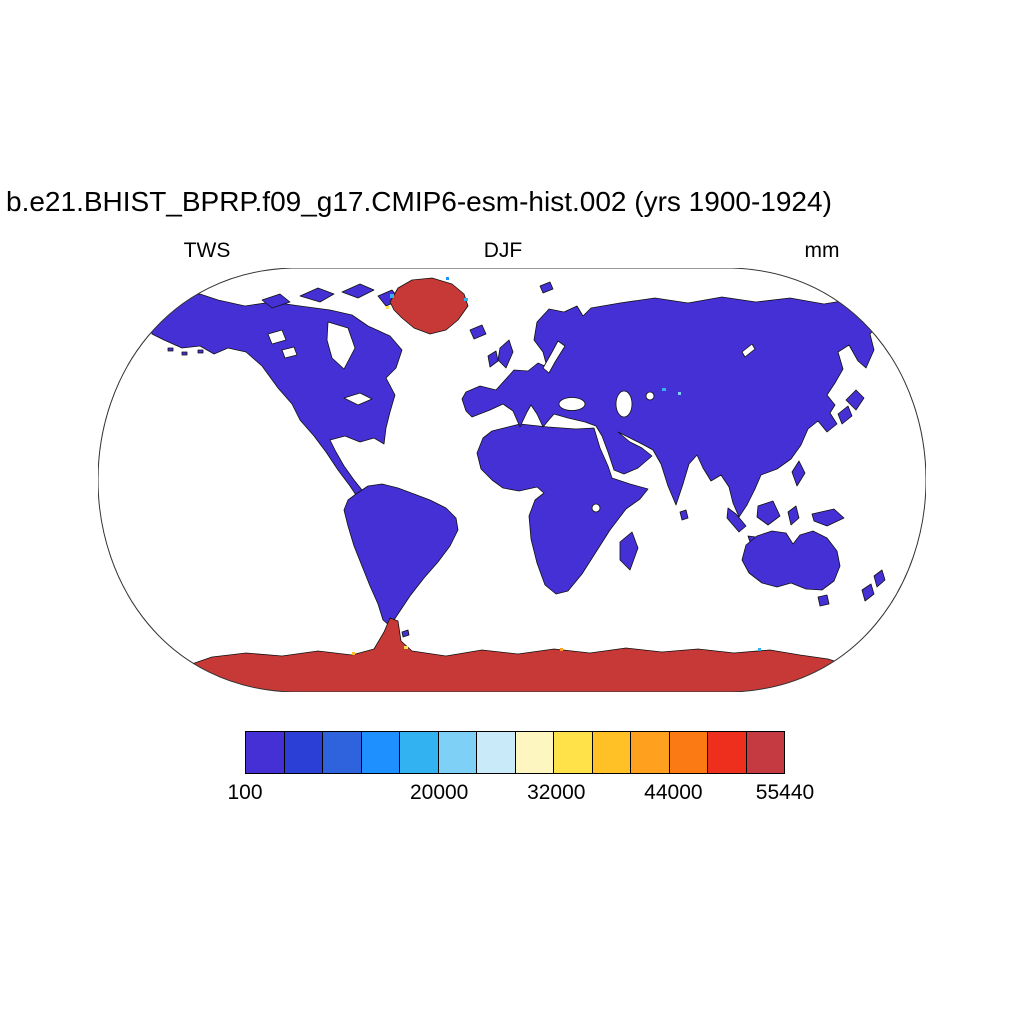 Image resolution: width=1024 pixels, height=1024 pixels. I want to click on new-guinea, so click(828, 517).